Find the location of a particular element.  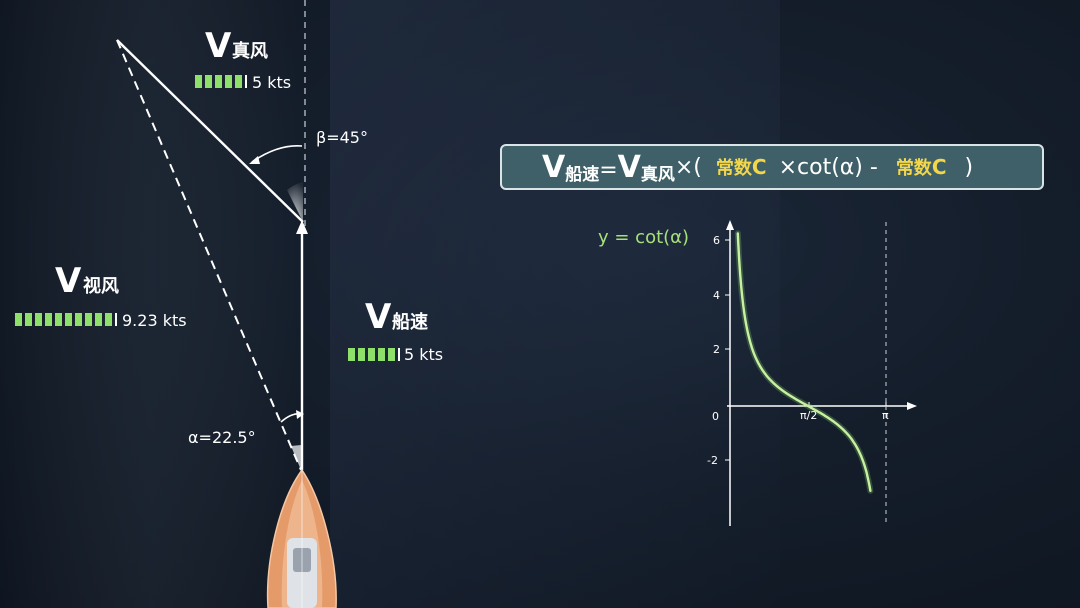

beta-arc-arrowhead is located at coordinates (254, 160).